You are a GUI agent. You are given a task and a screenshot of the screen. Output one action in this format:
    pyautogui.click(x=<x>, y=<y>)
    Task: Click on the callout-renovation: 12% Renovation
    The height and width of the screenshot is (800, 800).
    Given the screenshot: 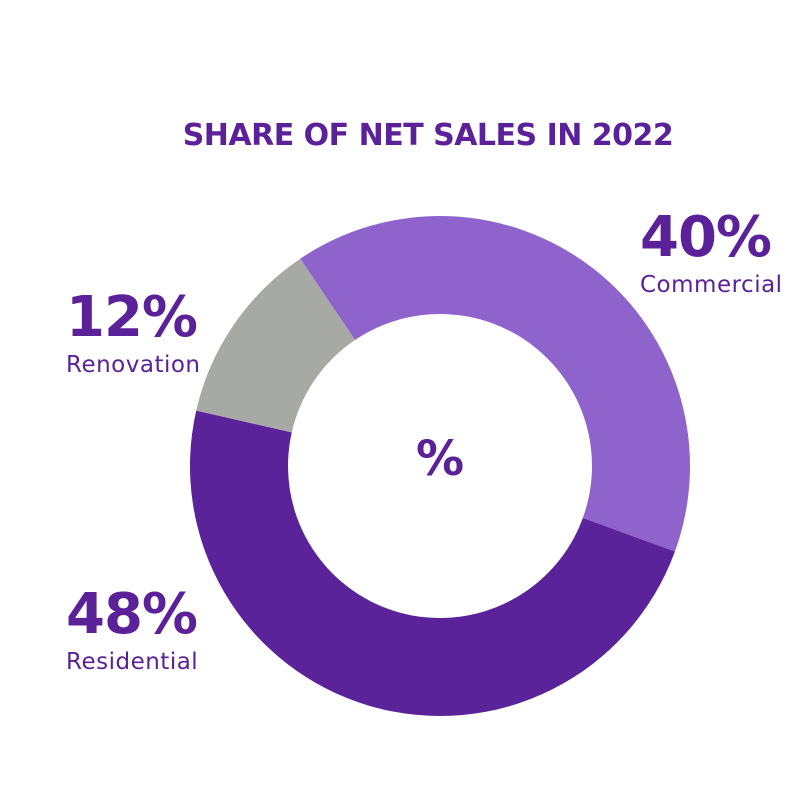 What is the action you would take?
    pyautogui.click(x=133, y=332)
    